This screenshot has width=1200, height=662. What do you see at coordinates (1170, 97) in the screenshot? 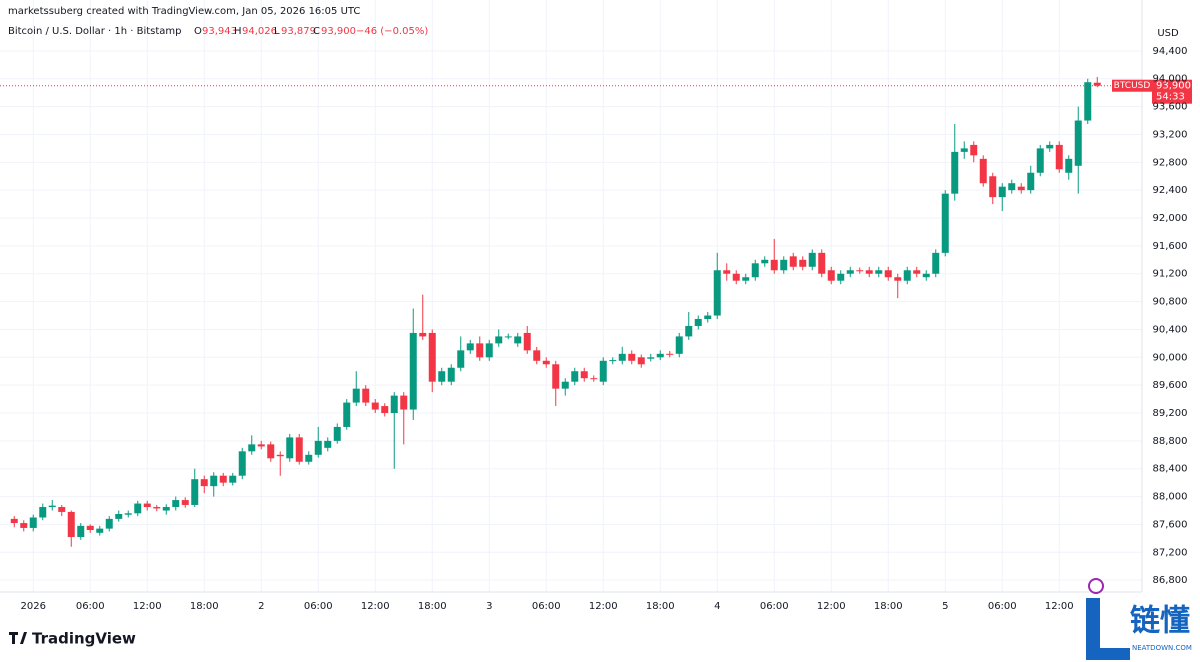
I see `countdown: 54:33` at bounding box center [1170, 97].